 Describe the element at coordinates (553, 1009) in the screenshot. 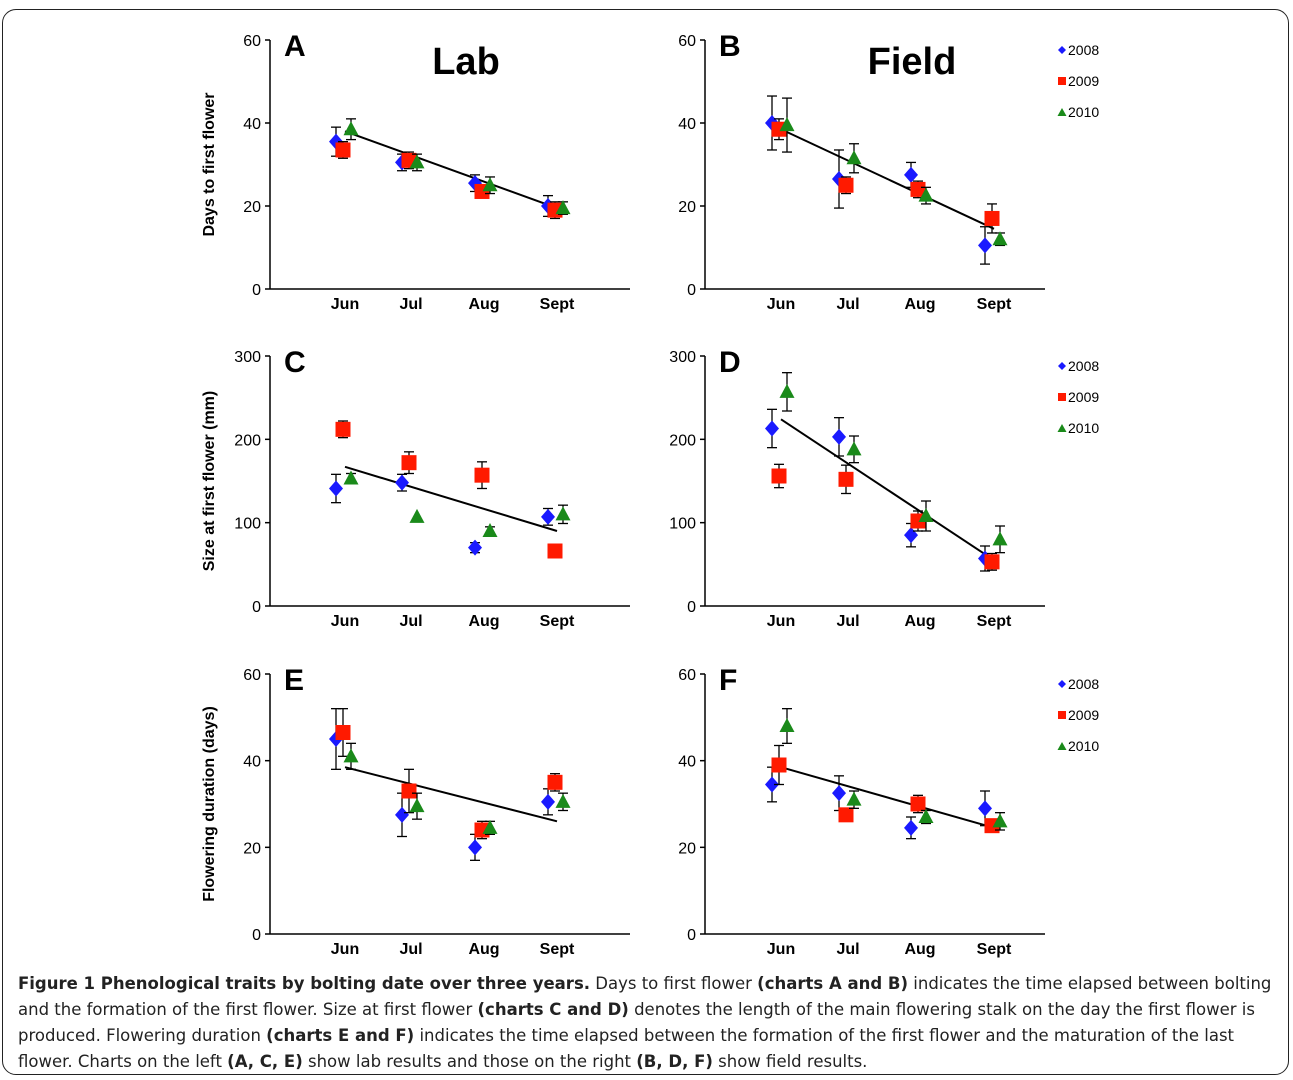

I see `caption-bold-2: (charts C and D)` at that location.